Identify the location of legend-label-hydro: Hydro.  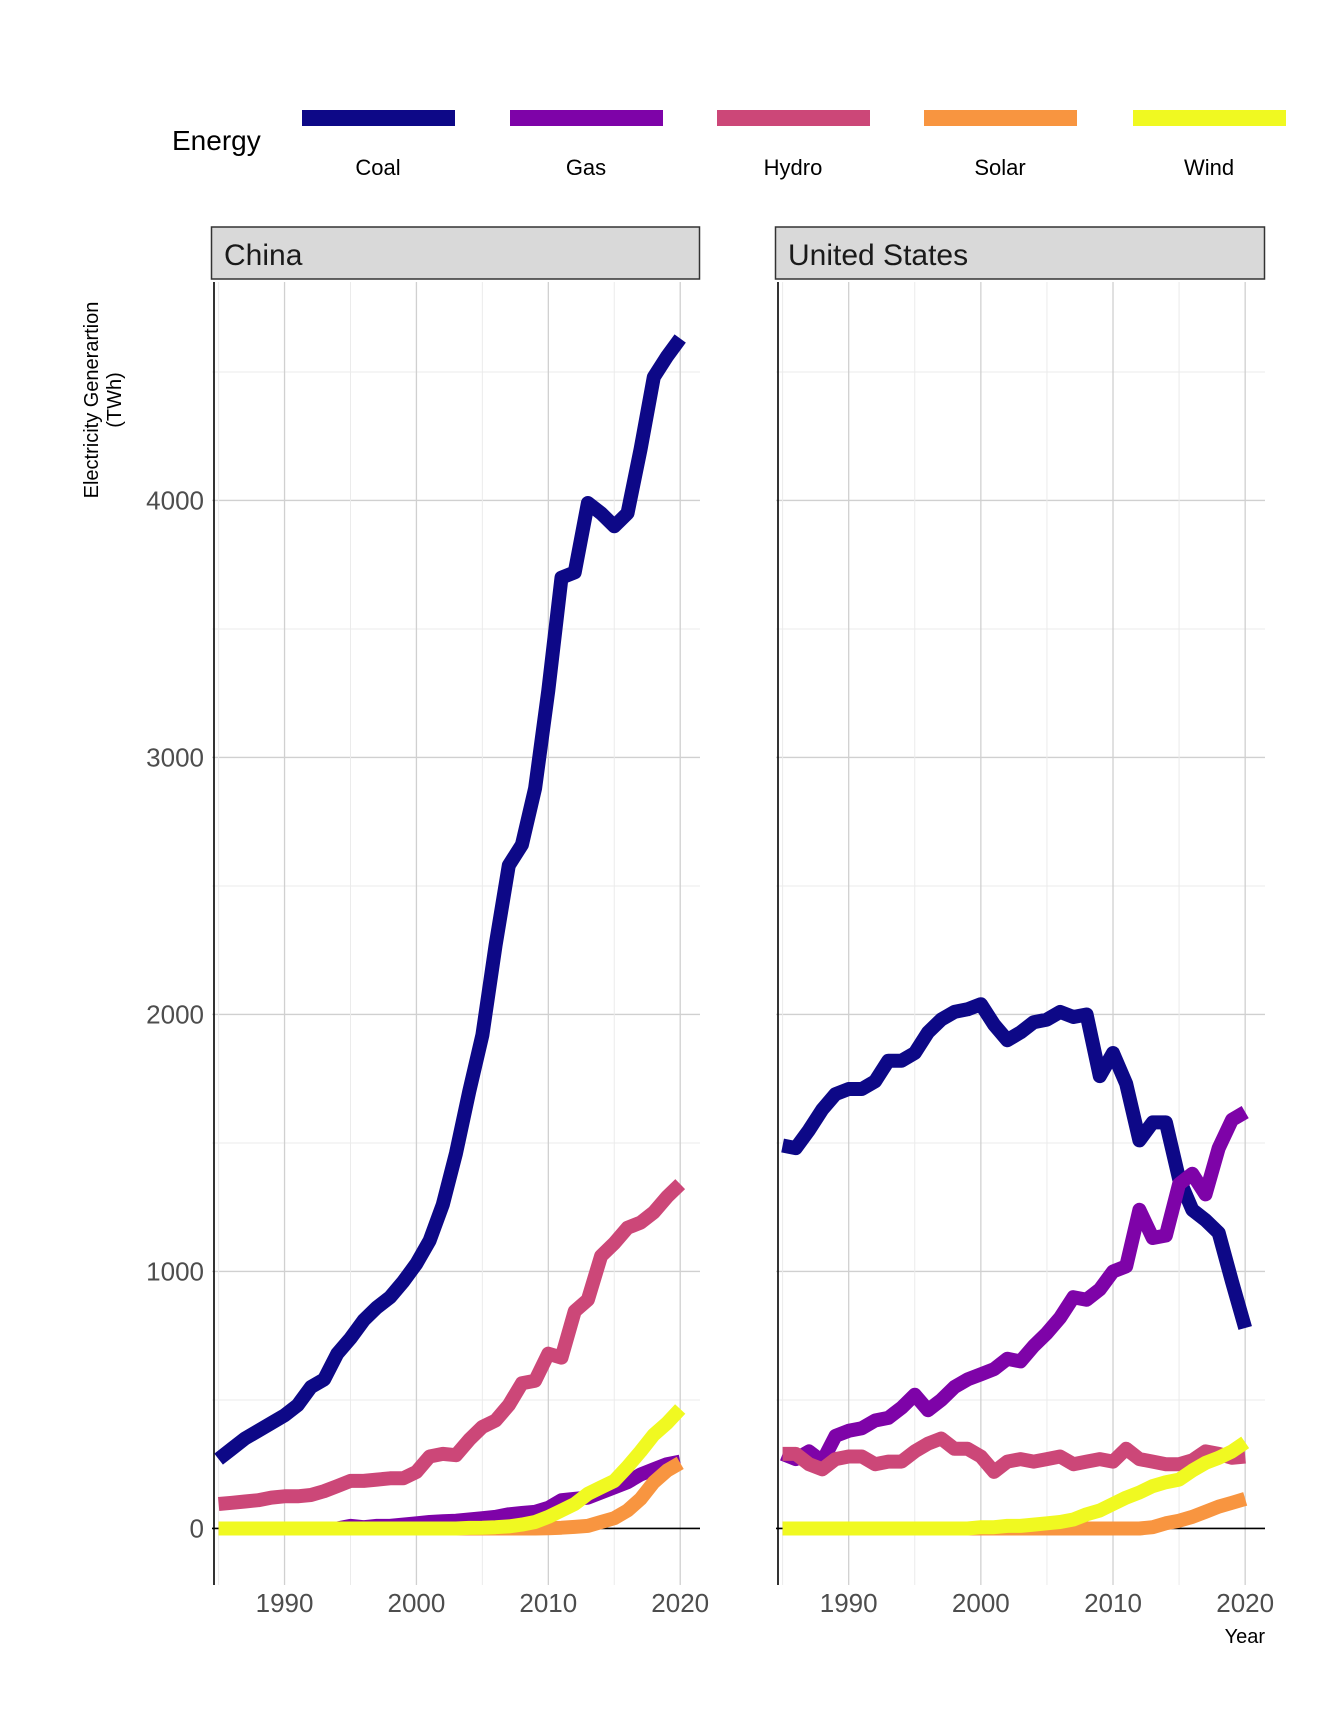
(793, 167).